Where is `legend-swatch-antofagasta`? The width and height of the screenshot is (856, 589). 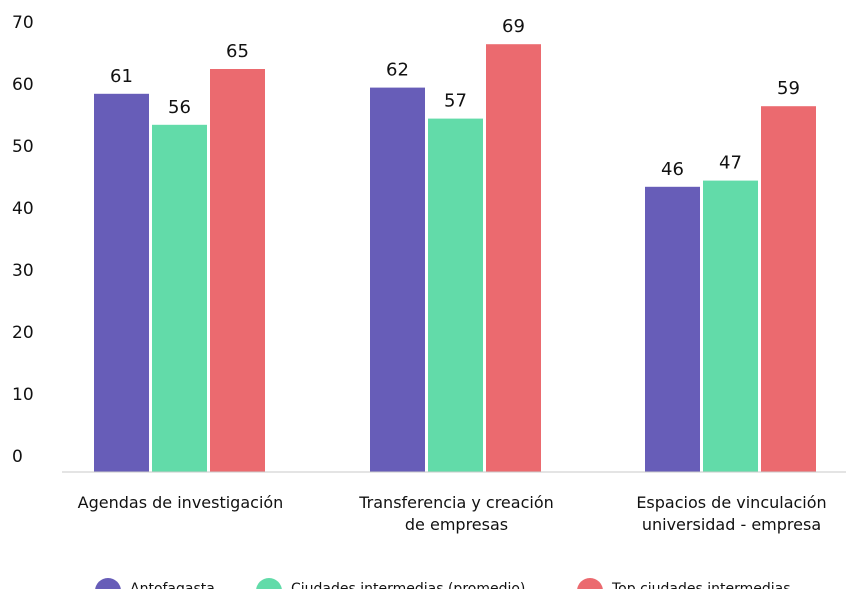
legend-swatch-antofagasta is located at coordinates (108, 583).